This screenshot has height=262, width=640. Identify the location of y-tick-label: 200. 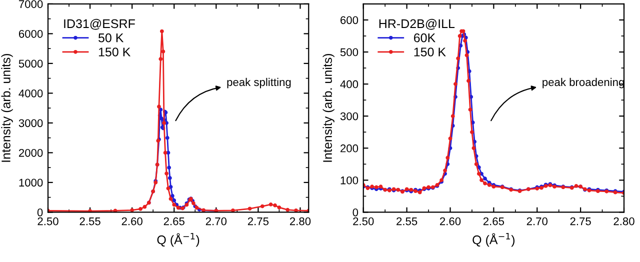
(349, 148).